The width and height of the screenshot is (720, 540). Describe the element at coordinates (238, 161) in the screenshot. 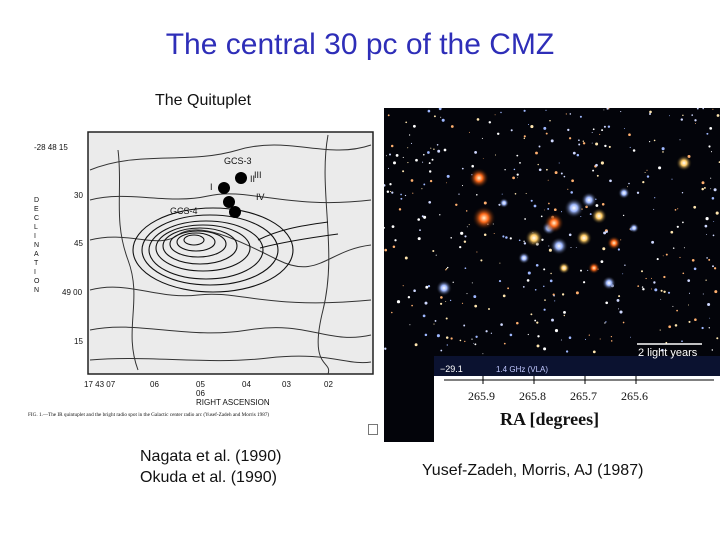

I see `label-gcs-3: GCS-3` at that location.